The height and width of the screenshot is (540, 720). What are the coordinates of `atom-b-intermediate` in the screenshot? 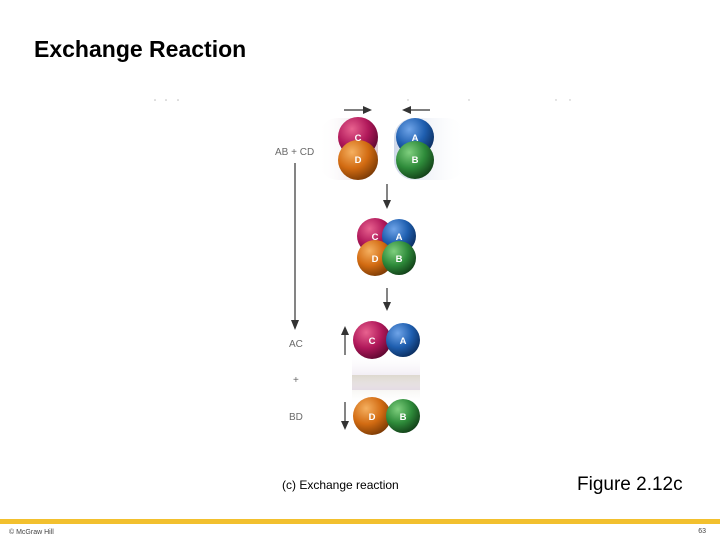 It's located at (399, 258).